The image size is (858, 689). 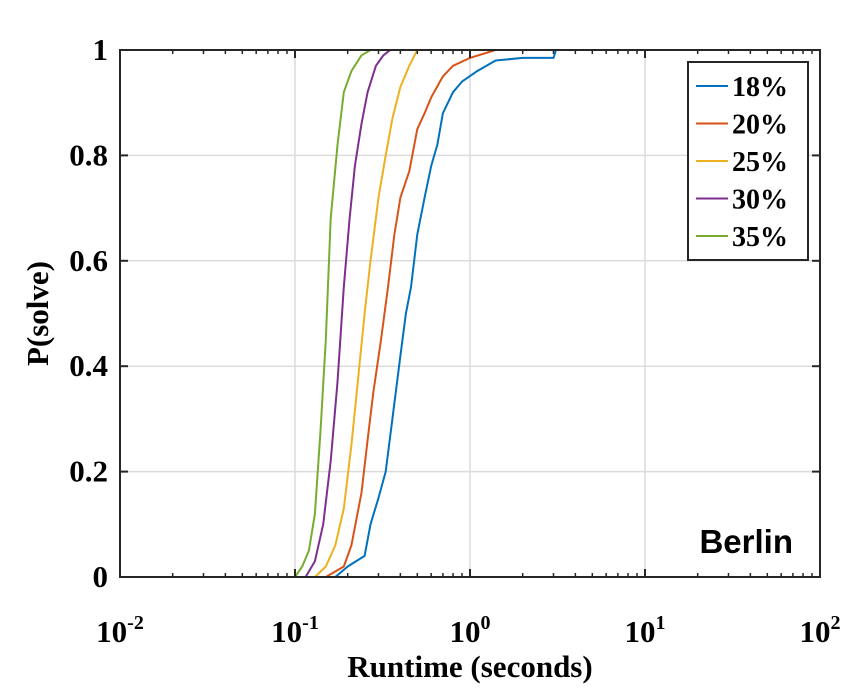 I want to click on x-tick-label: 10⁻¹, so click(x=295, y=630).